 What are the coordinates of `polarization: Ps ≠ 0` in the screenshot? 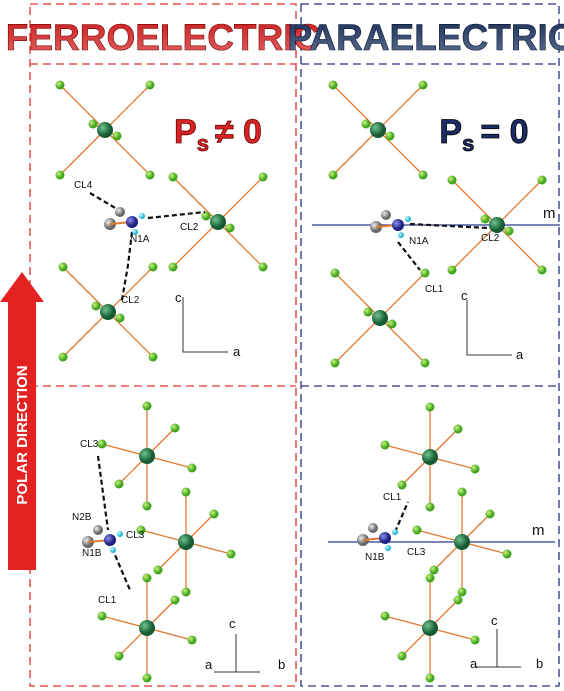 It's located at (218, 134).